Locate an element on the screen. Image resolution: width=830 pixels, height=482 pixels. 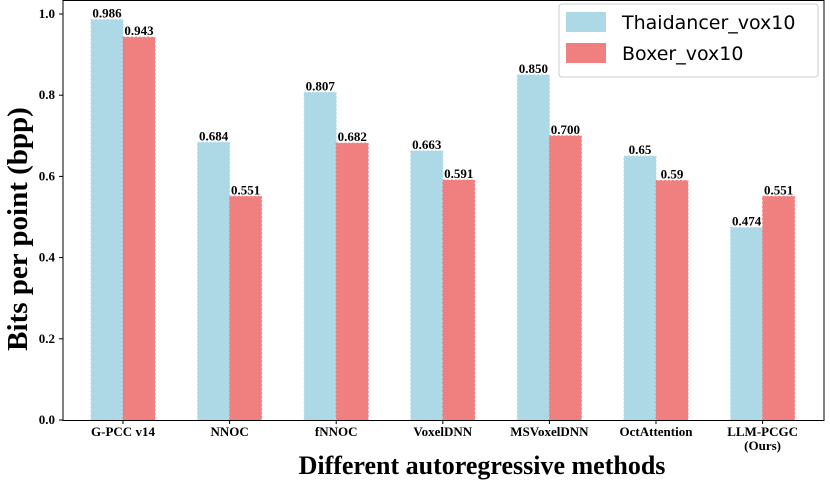
x-tick-label: MSVoxelDNN is located at coordinates (549, 431).